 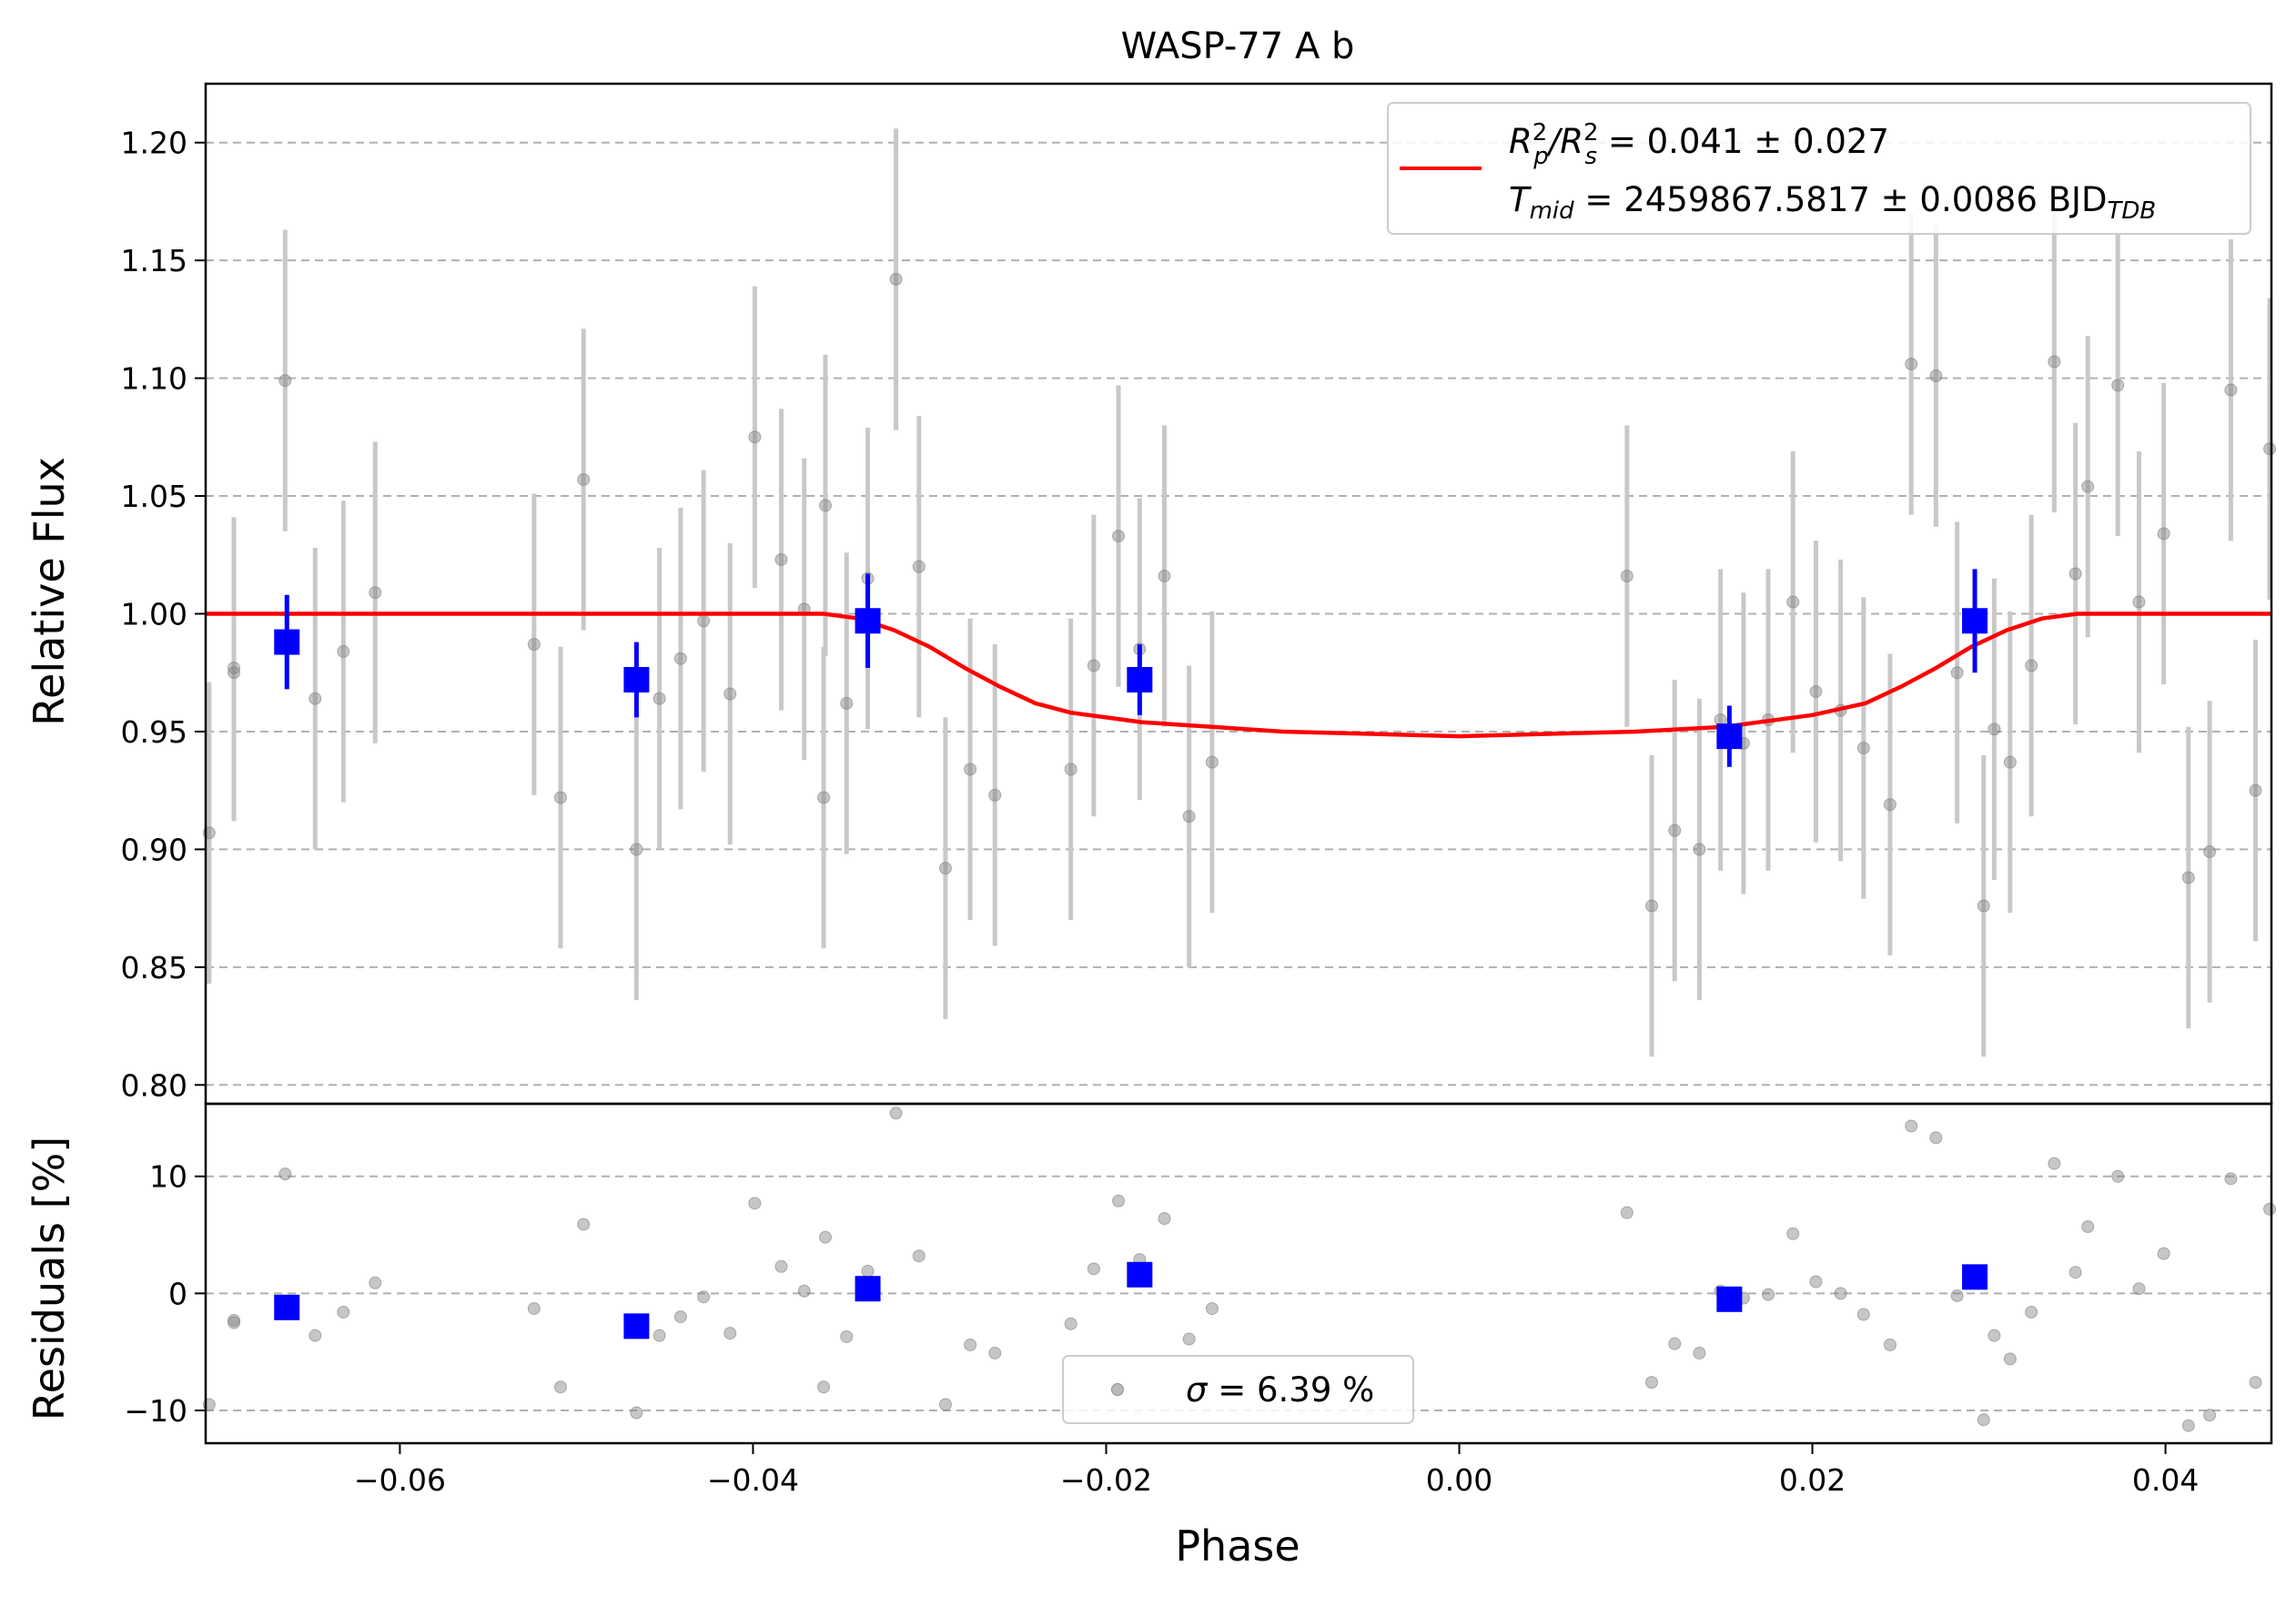 I want to click on legend-bottom: σ = 6.39 %, so click(x=1238, y=1390).